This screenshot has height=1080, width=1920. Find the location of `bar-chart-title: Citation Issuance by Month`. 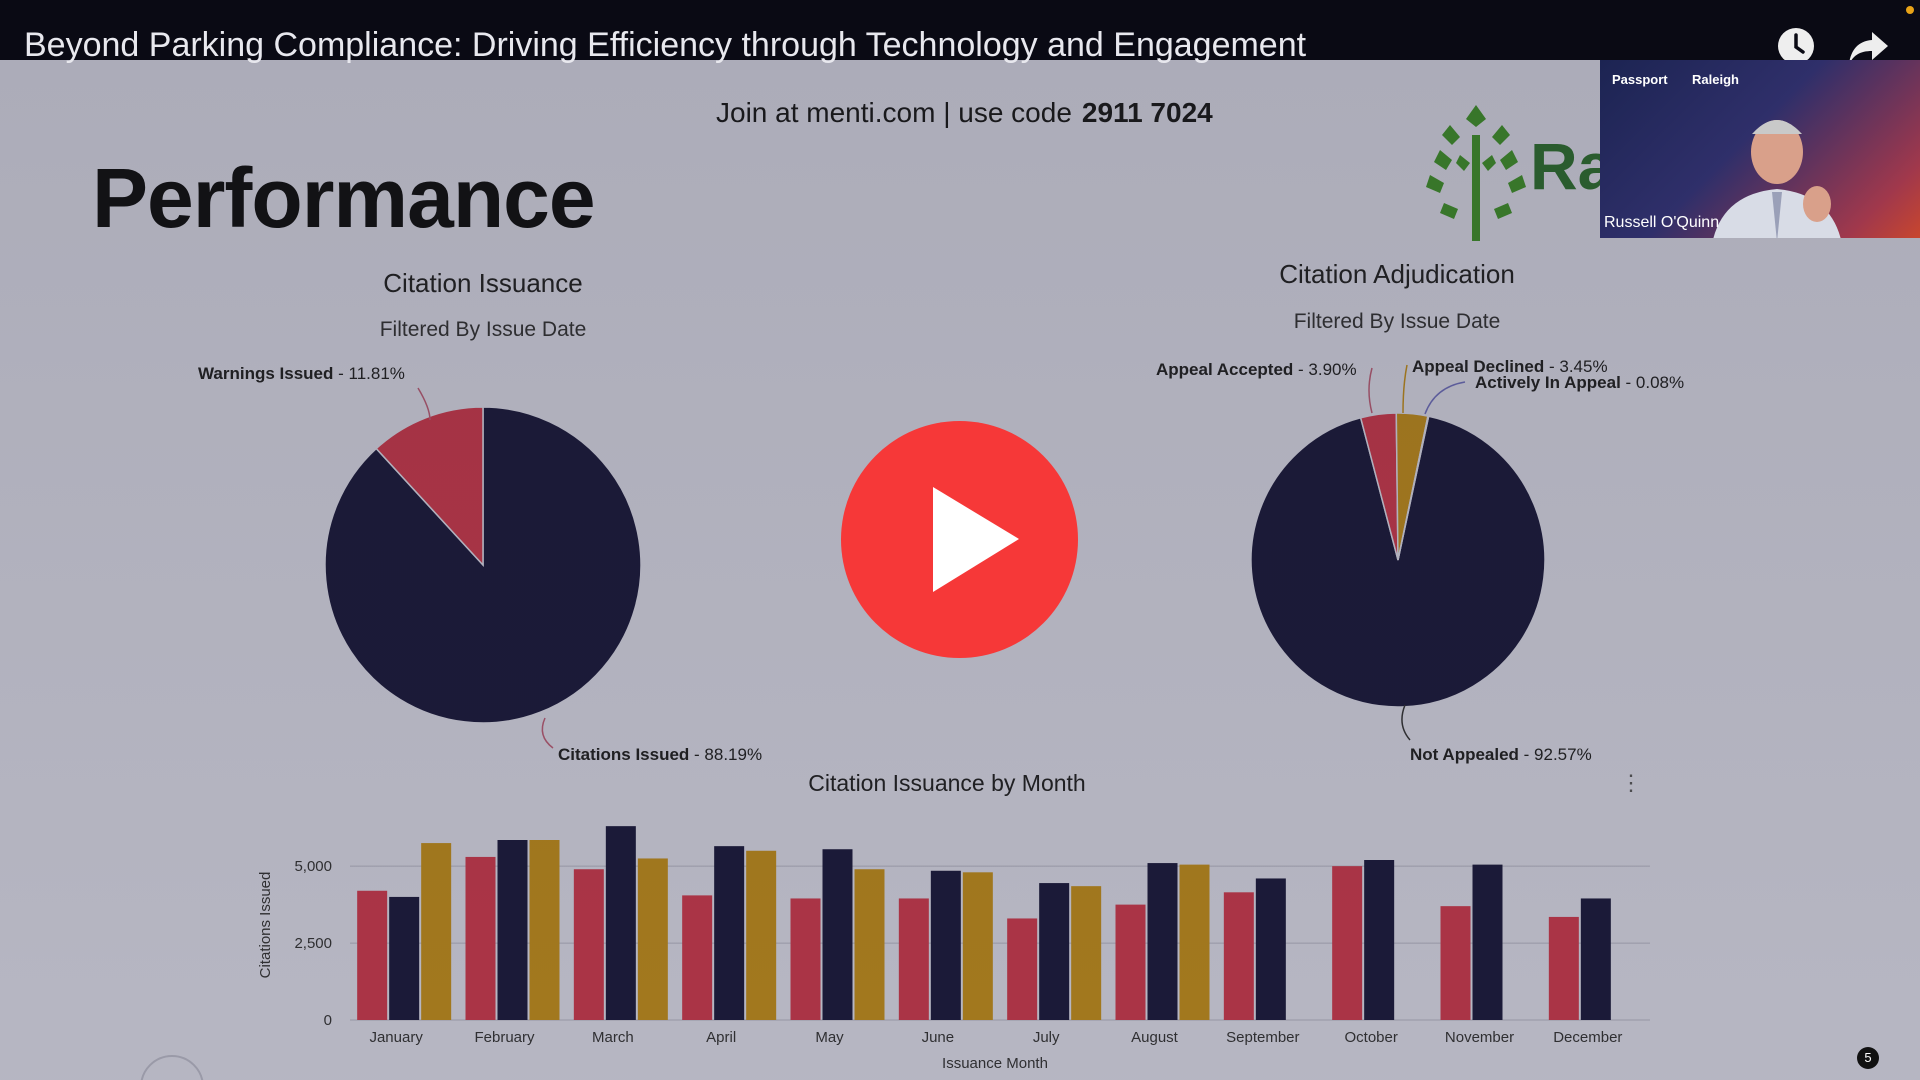

bar-chart-title: Citation Issuance by Month is located at coordinates (947, 783).